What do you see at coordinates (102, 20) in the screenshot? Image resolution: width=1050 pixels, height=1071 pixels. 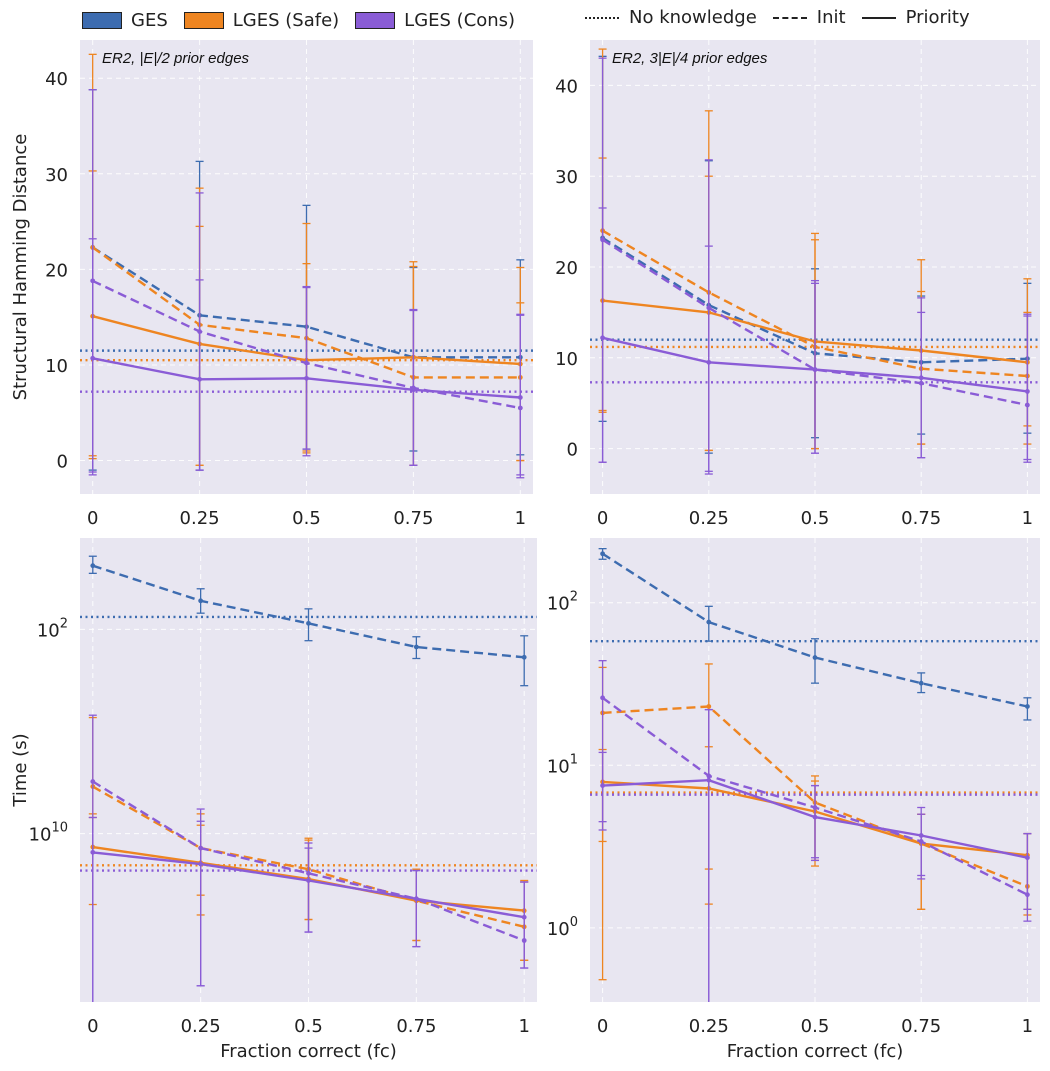 I see `ges-swatch` at bounding box center [102, 20].